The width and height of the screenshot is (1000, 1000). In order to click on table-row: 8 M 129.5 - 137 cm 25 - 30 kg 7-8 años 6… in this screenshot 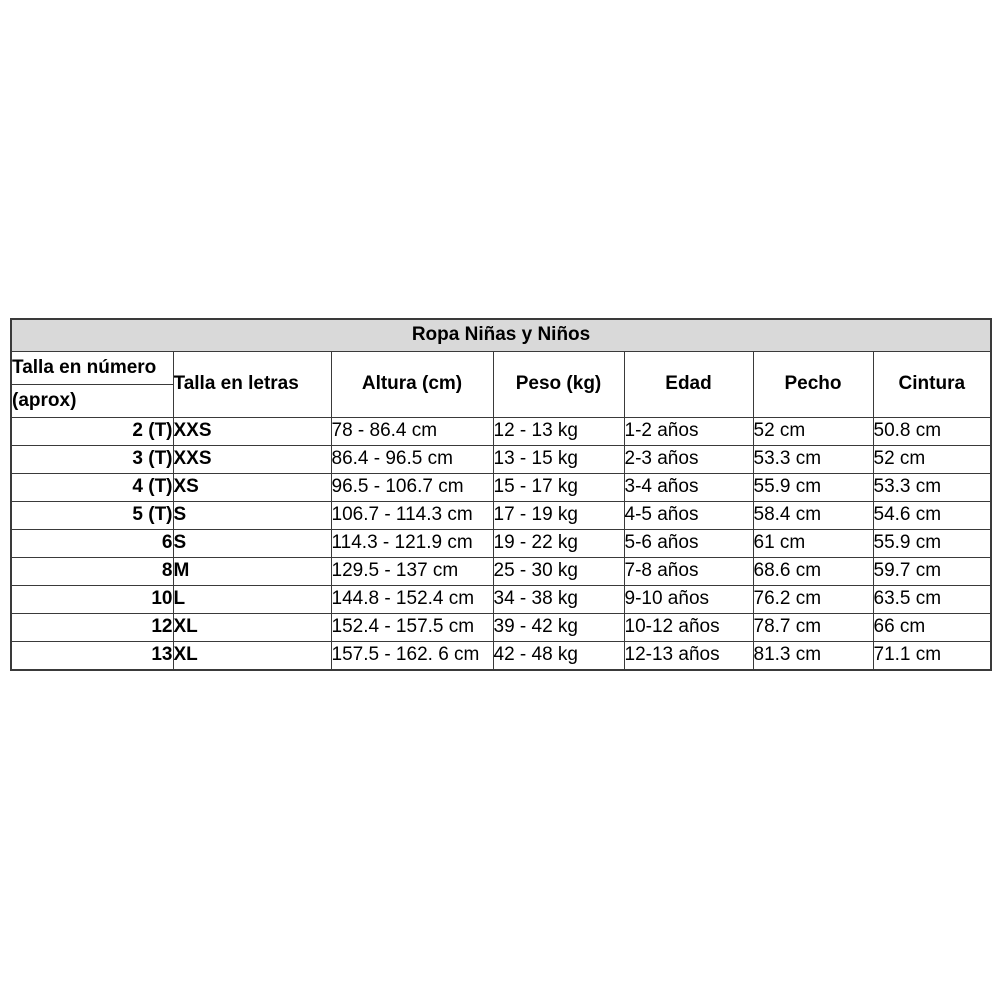, I will do `click(501, 571)`.